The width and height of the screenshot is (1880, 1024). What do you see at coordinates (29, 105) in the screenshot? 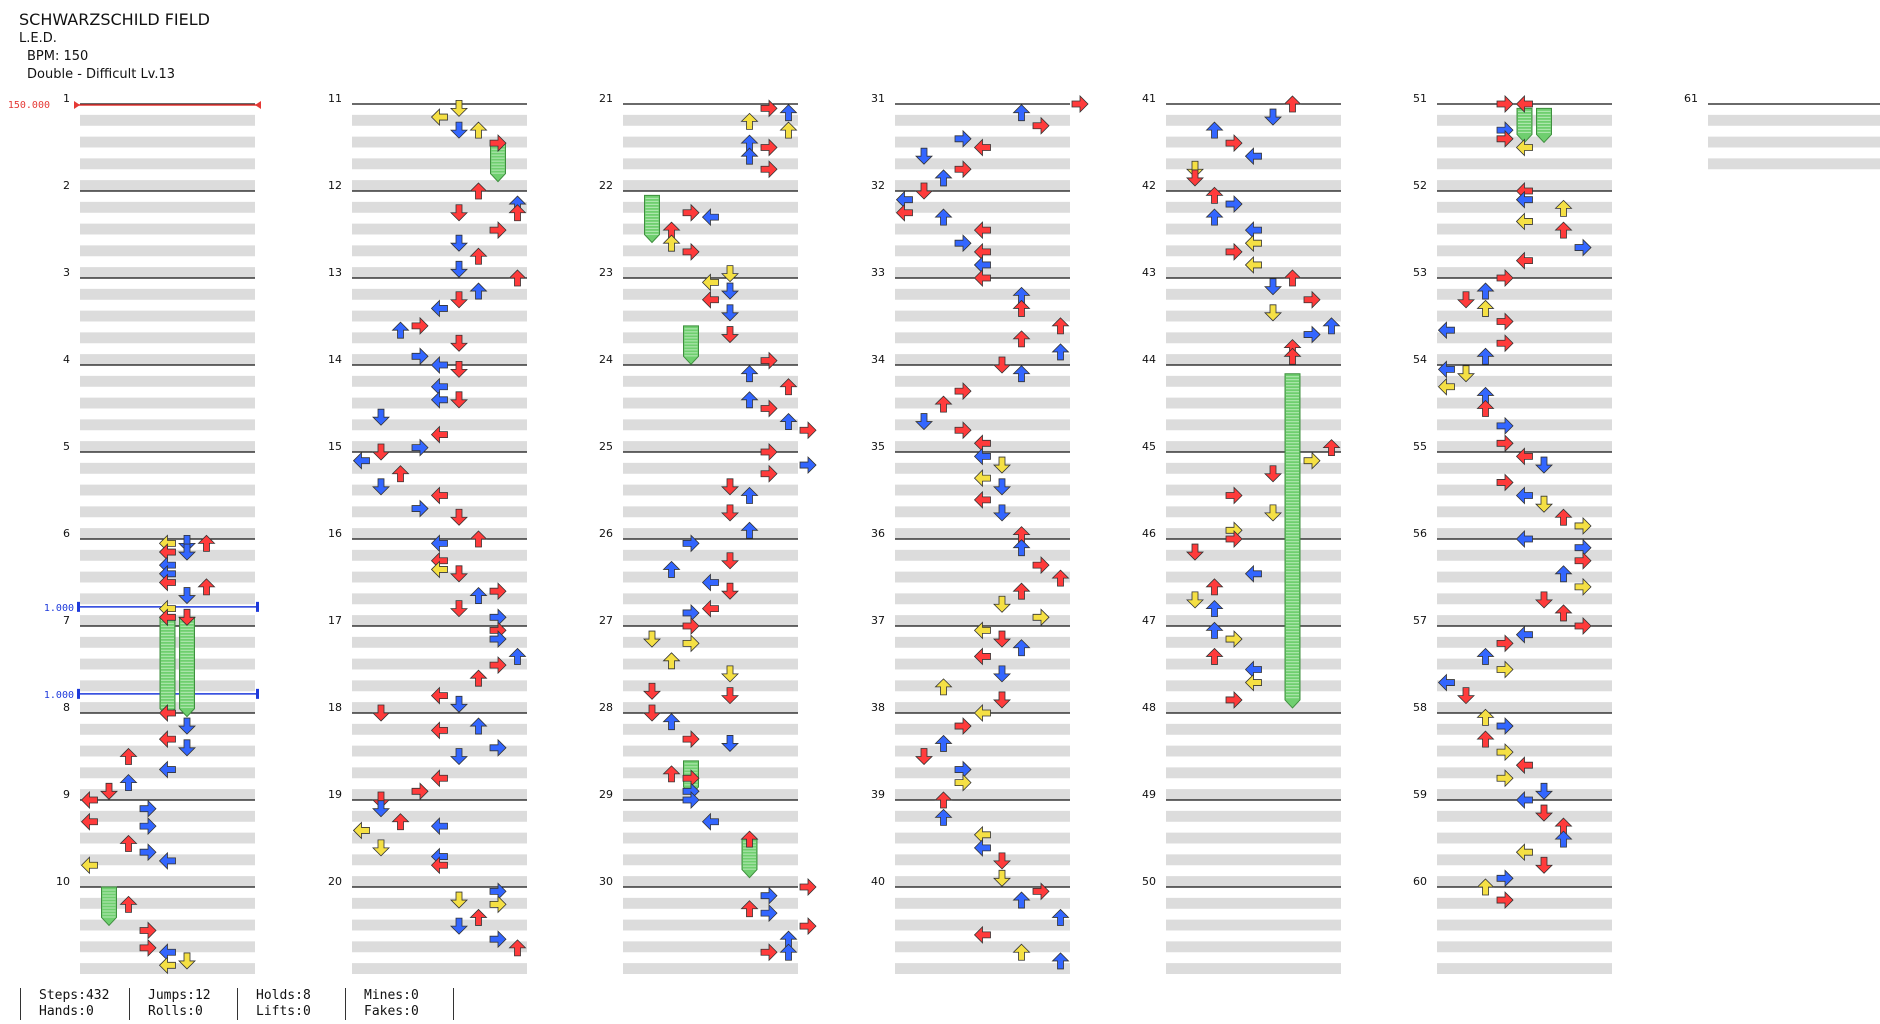
I see `bpm-marker-label: 150.000` at bounding box center [29, 105].